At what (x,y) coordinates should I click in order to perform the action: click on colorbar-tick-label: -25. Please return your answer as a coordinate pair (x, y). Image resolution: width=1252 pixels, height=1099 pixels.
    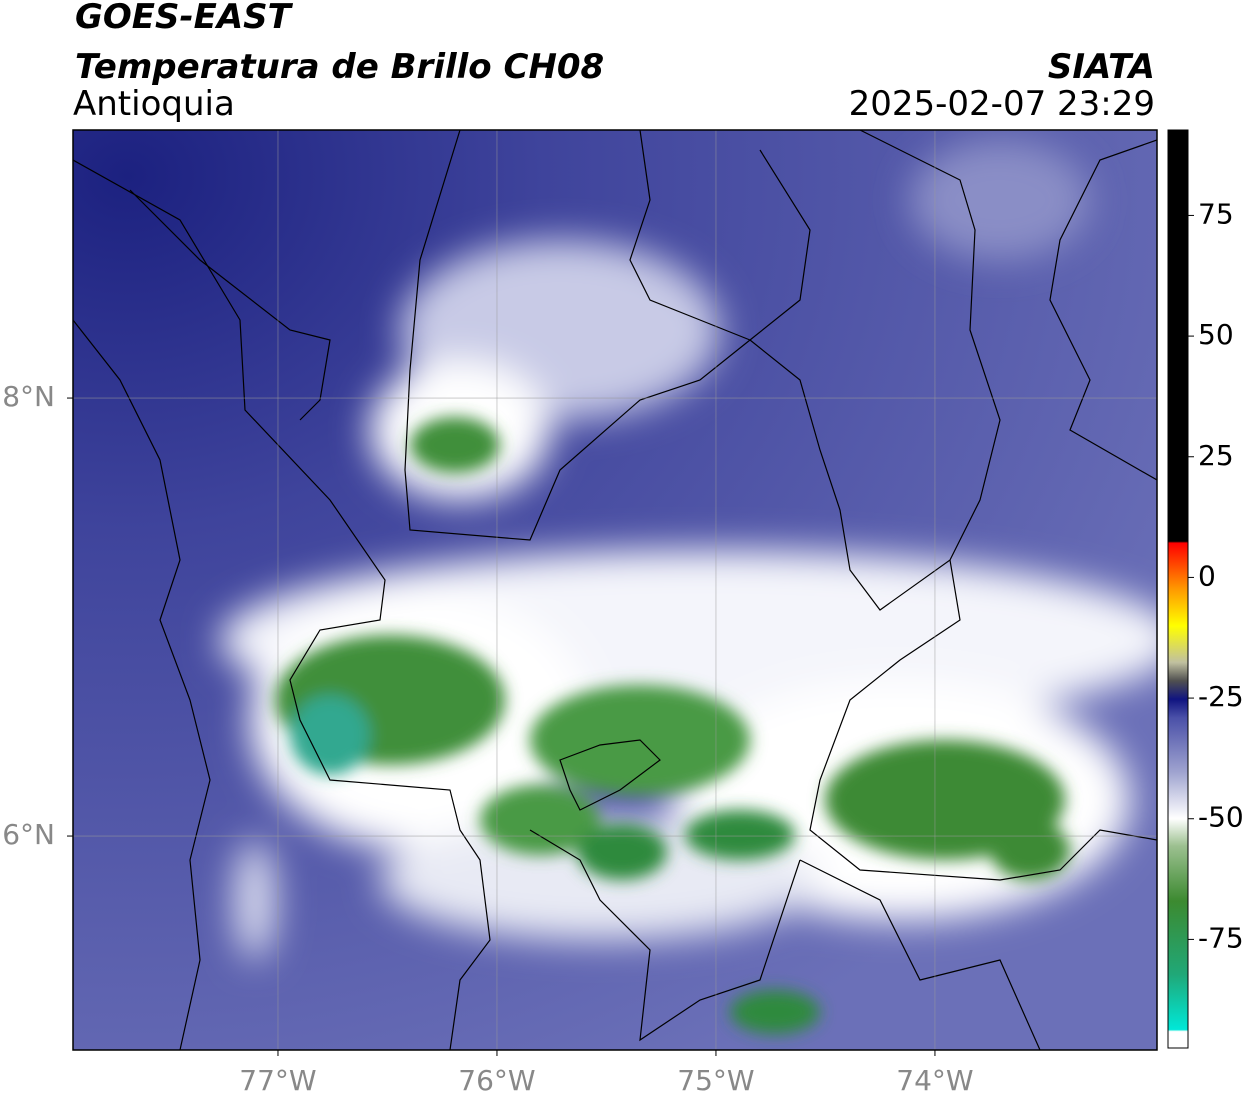
    Looking at the image, I should click on (1221, 696).